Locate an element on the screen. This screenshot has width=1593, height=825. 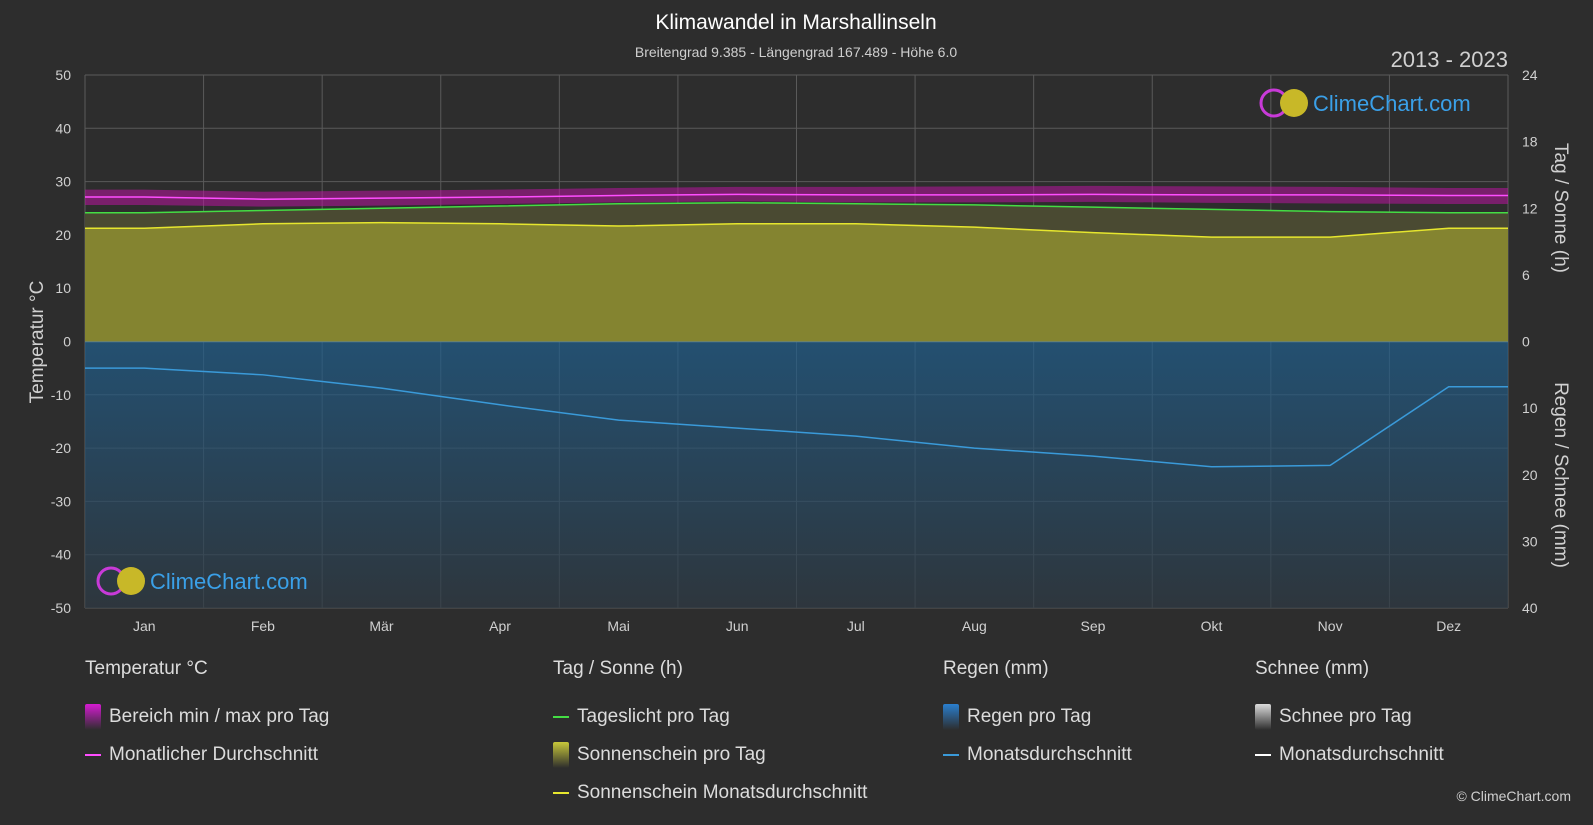
legend-item-label: Bereich min / max pro Tag is located at coordinates (219, 716).